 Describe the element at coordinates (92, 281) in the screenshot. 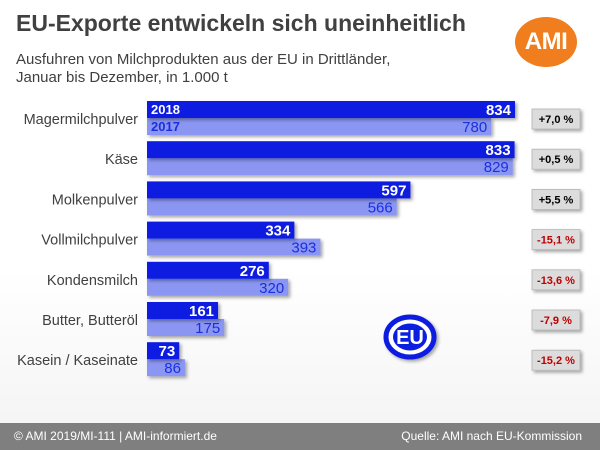

I see `category-label: Kondensmilch` at that location.